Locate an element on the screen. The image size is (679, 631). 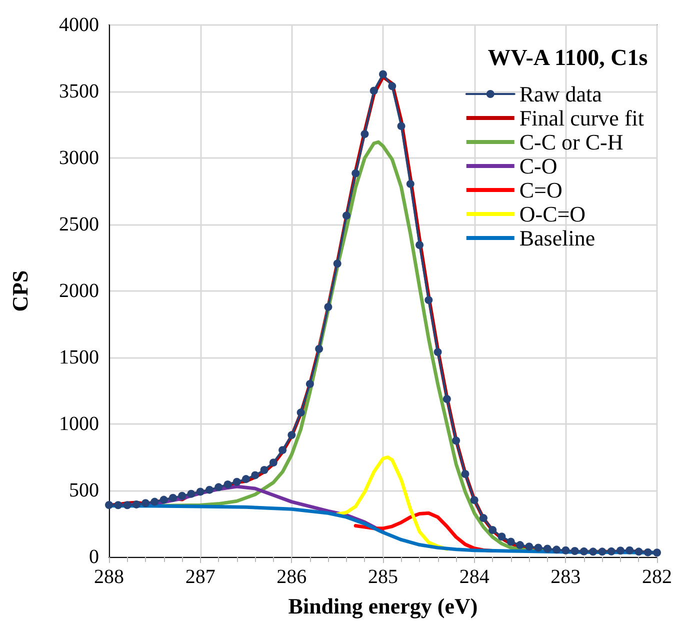
legend-label: Baseline is located at coordinates (557, 238).